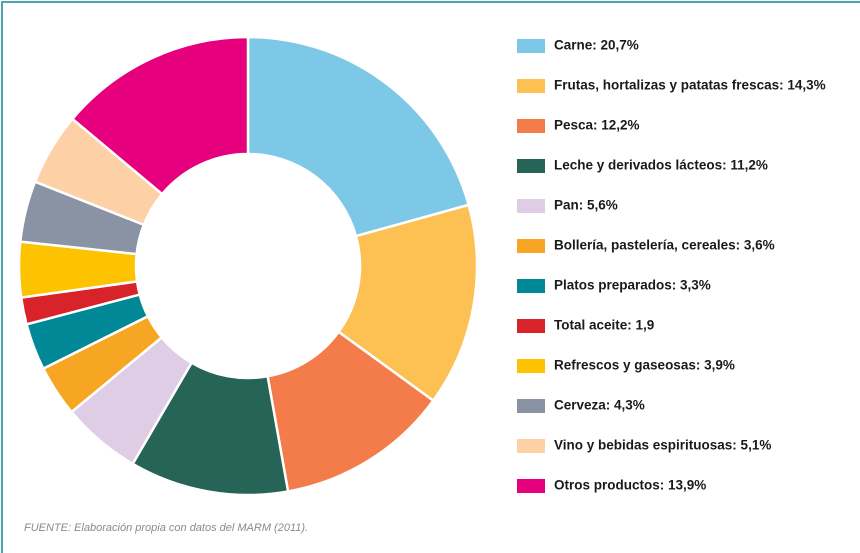 This screenshot has width=860, height=553. I want to click on legend-label: Total aceite: 1,9, so click(604, 325).